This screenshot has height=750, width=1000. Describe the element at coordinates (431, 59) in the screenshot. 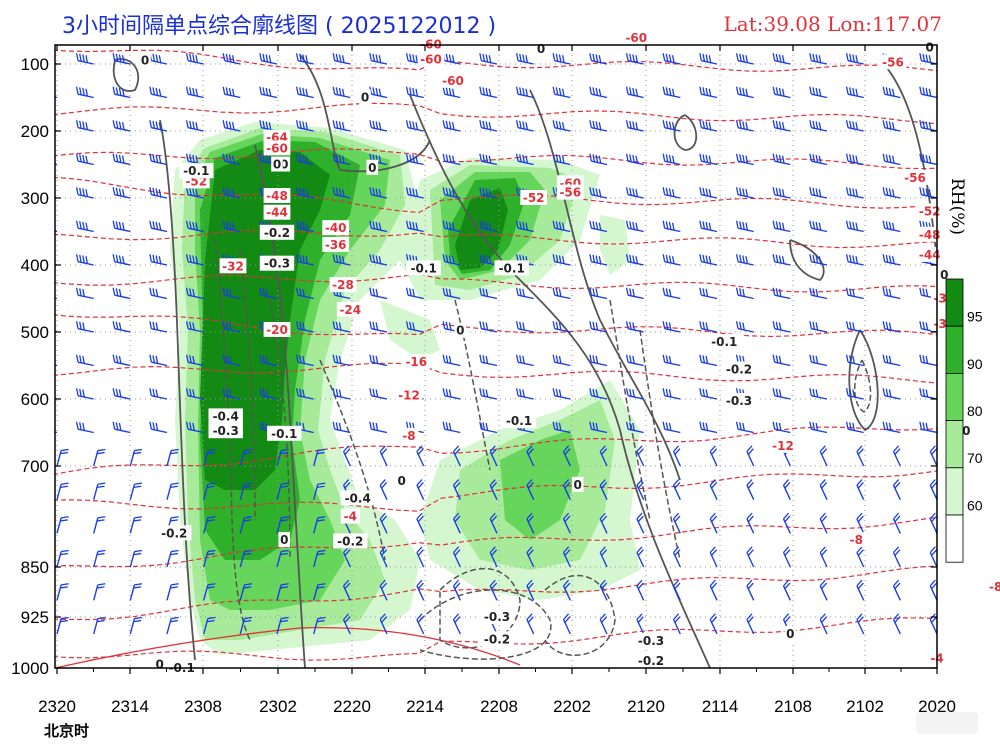

I see `temperature-label-bg` at that location.